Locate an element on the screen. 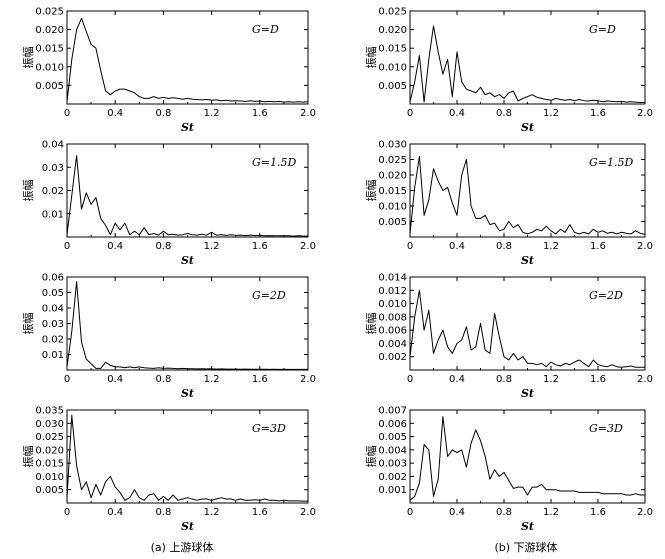  y-tick-label: 0.012 is located at coordinates (392, 291).